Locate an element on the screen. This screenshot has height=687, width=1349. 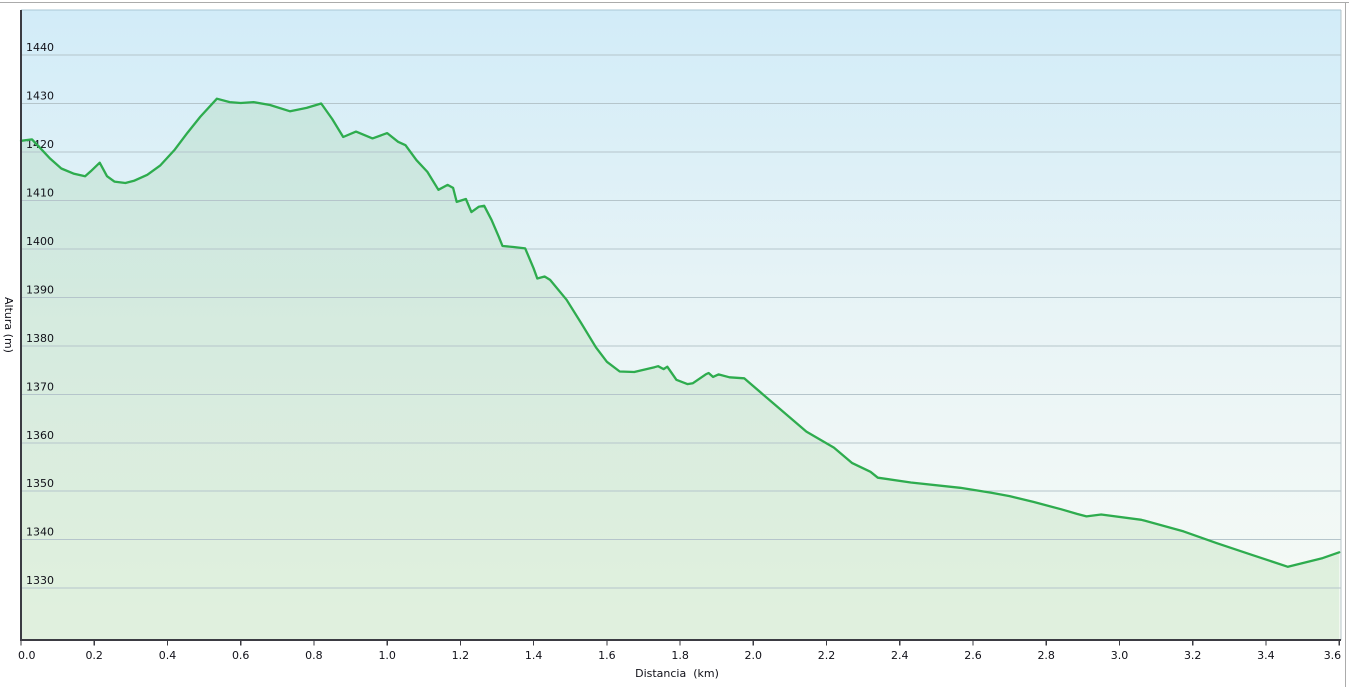
x-tick-label-2.0: 2.0 is located at coordinates (754, 655).